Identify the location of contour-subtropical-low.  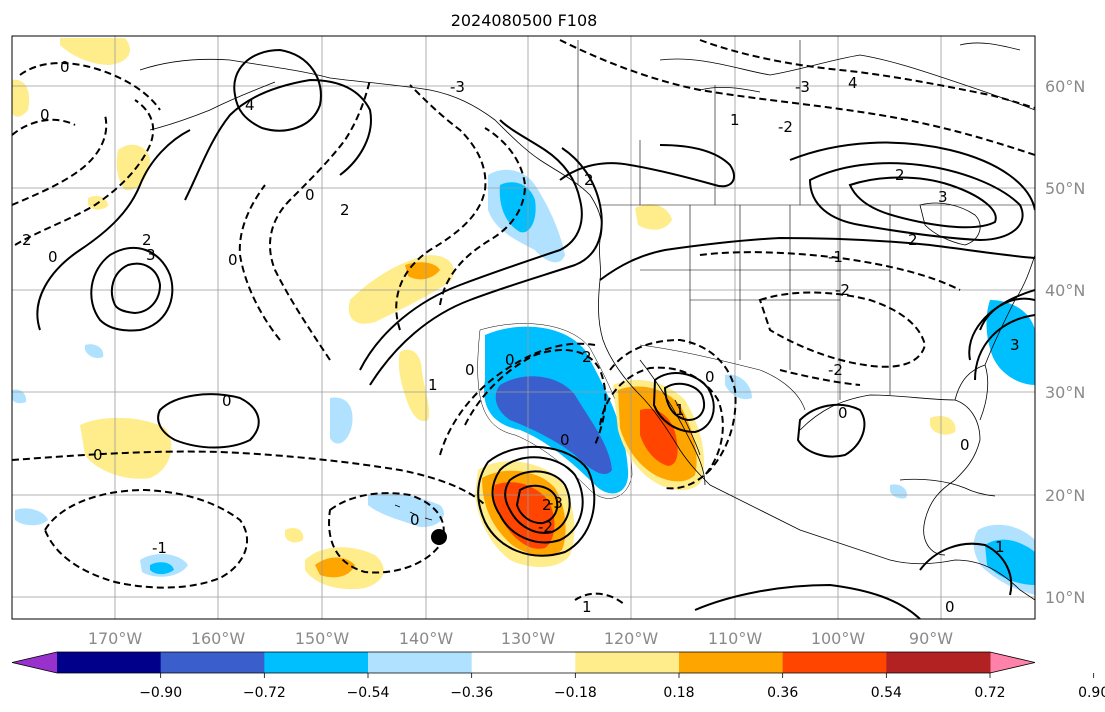
(537, 500).